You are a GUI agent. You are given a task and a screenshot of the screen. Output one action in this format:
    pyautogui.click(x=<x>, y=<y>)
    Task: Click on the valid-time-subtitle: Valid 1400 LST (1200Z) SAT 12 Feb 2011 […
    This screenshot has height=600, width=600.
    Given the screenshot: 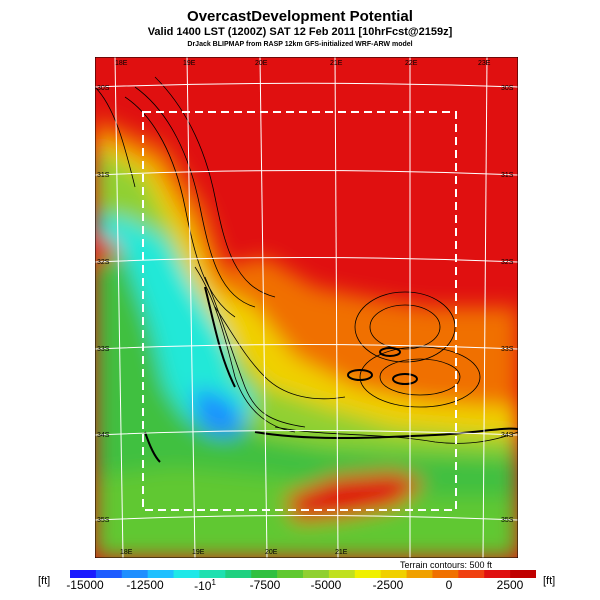 What is the action you would take?
    pyautogui.click(x=300, y=32)
    